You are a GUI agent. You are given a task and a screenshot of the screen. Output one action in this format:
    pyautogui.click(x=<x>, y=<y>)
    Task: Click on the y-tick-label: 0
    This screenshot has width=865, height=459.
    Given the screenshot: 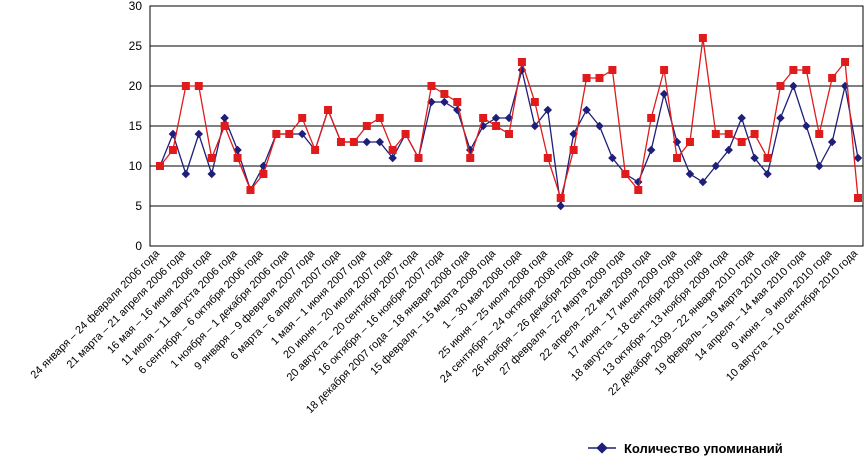 What is the action you would take?
    pyautogui.click(x=138, y=246)
    